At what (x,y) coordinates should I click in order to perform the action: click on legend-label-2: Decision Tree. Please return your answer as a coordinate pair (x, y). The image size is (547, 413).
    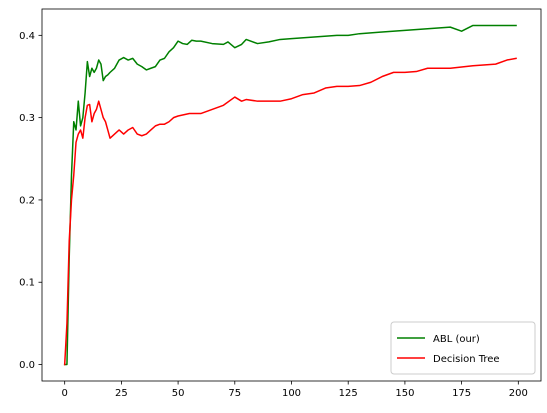
    Looking at the image, I should click on (466, 359).